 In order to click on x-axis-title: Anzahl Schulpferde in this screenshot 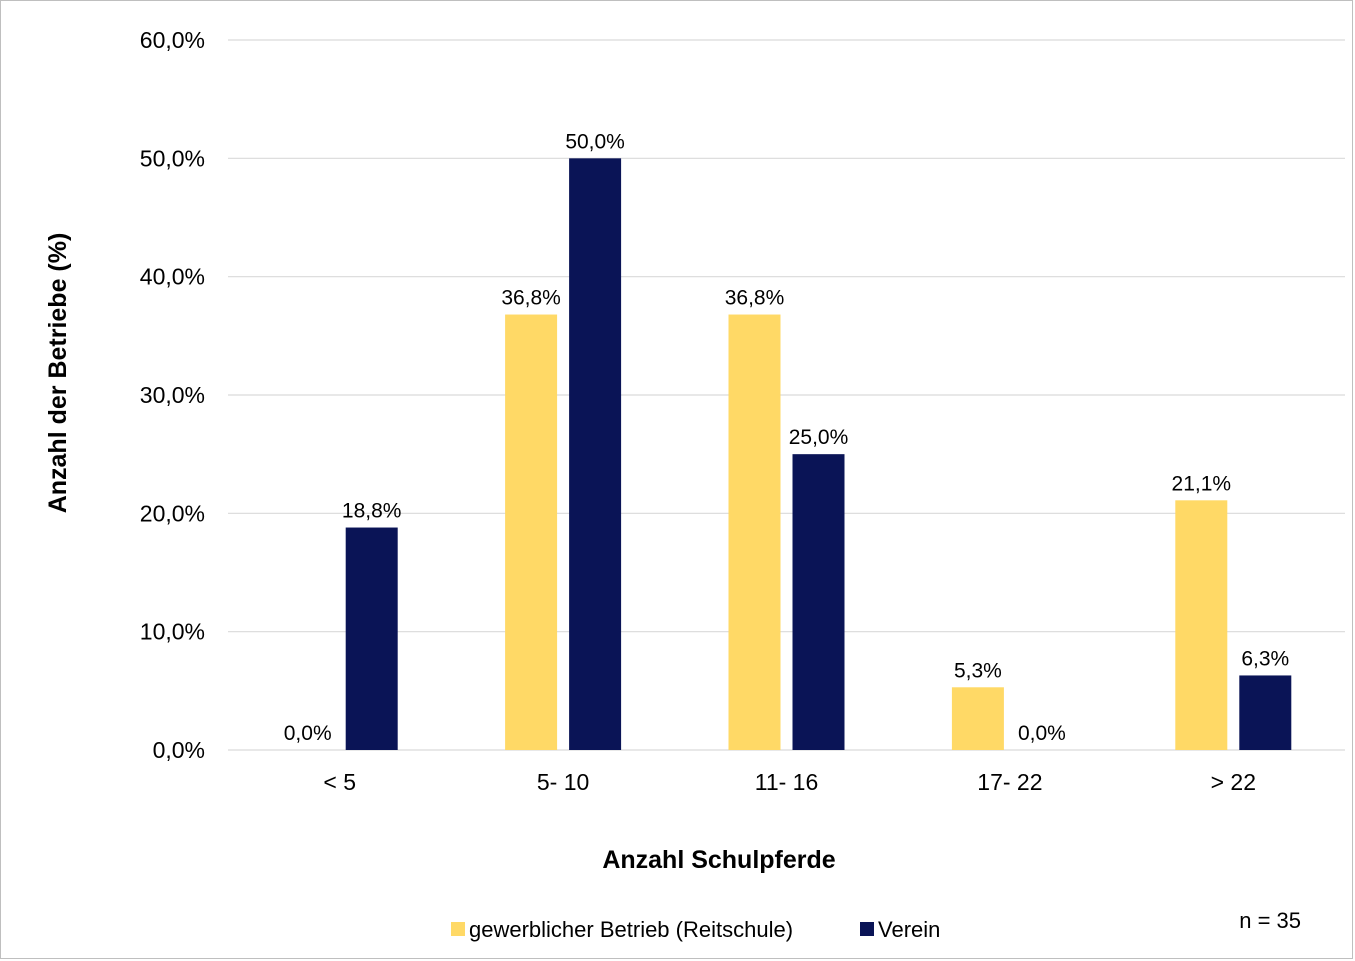, I will do `click(718, 860)`.